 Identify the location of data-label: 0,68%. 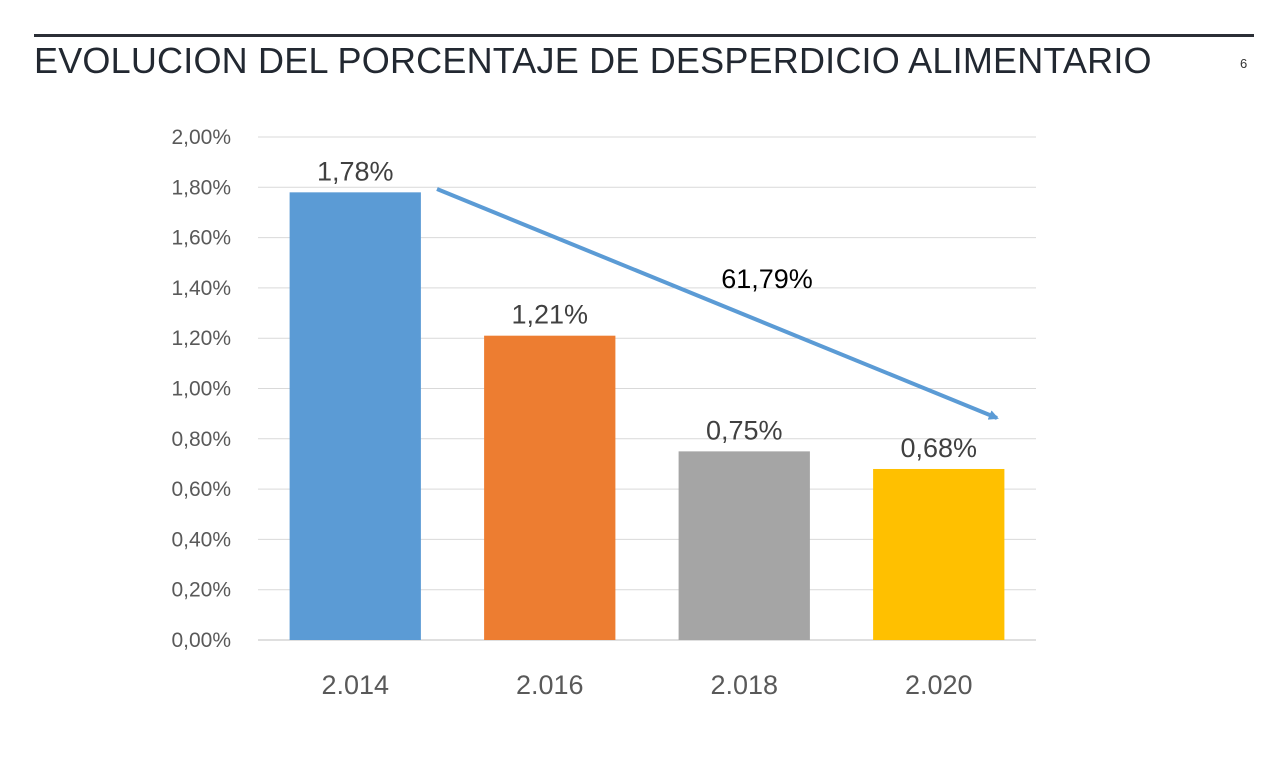
(938, 448).